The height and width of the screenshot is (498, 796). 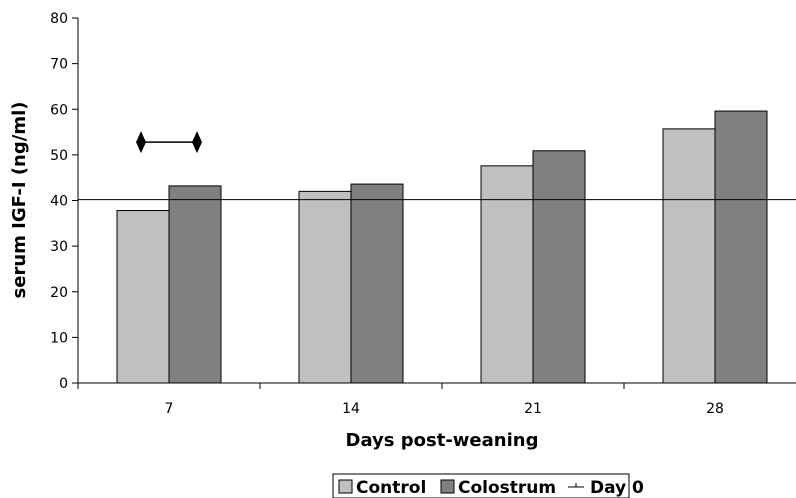 What do you see at coordinates (59, 65) in the screenshot?
I see `y-tick-label: 70` at bounding box center [59, 65].